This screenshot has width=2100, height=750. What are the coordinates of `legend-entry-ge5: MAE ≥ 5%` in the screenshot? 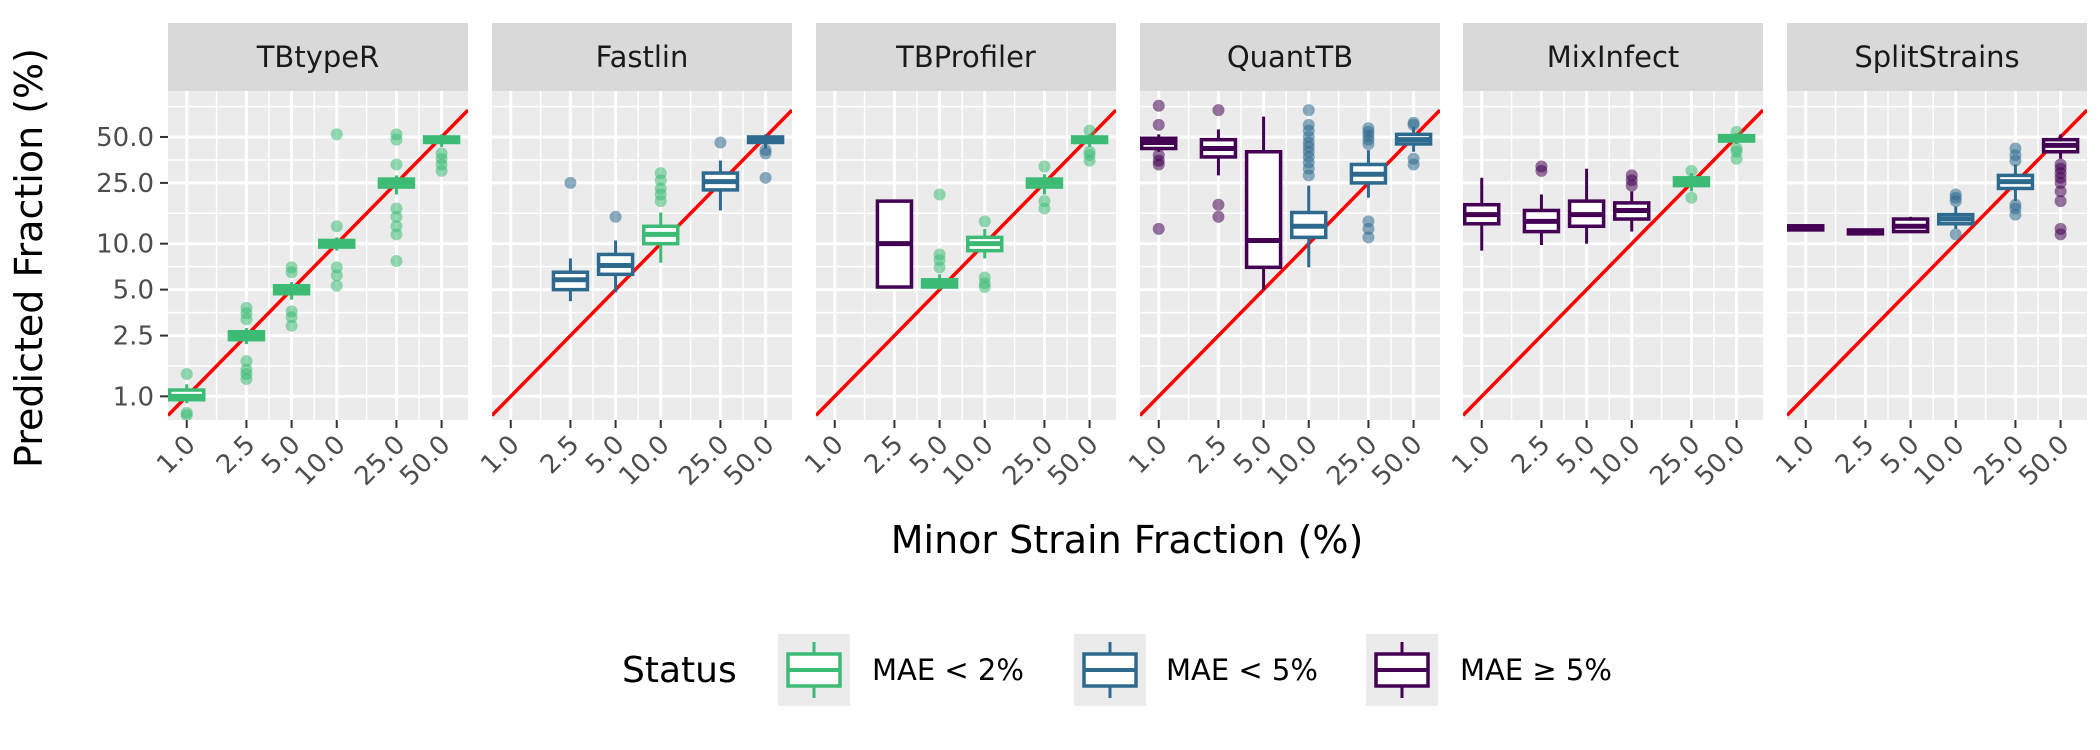 It's located at (1489, 670).